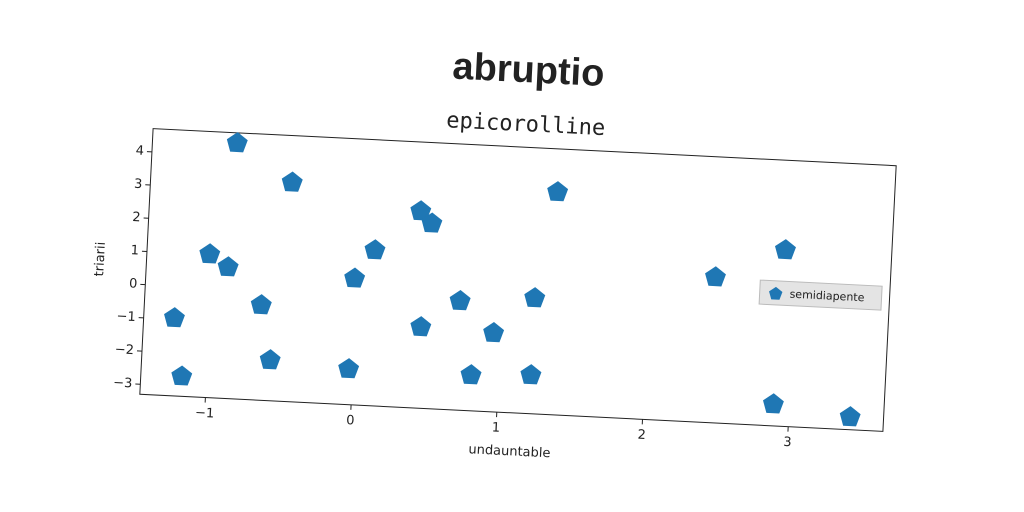 The width and height of the screenshot is (1024, 512). What do you see at coordinates (827, 296) in the screenshot?
I see `legend-label: semidiapente` at bounding box center [827, 296].